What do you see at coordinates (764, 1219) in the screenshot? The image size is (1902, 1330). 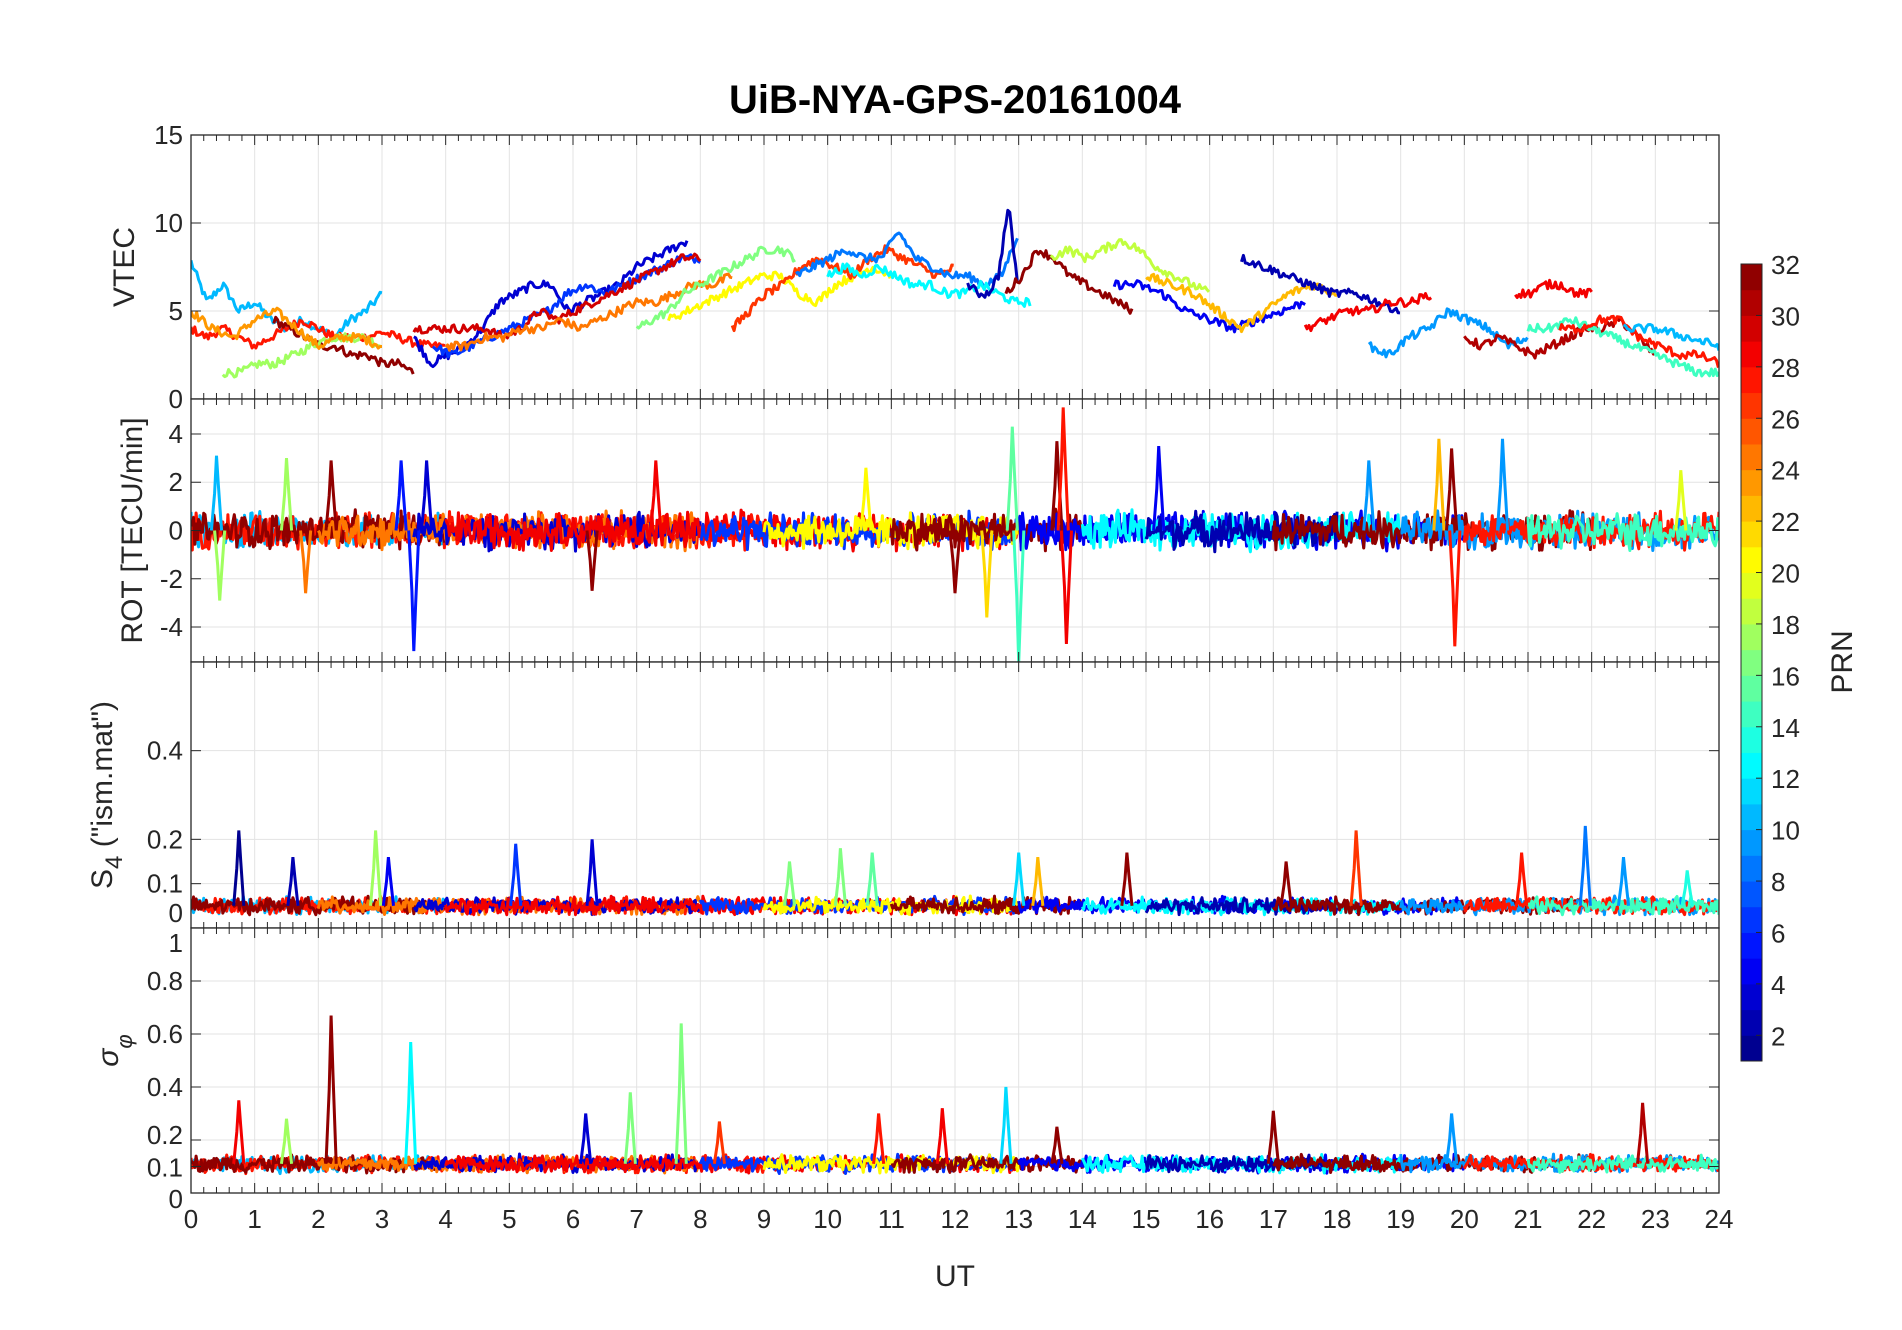 I see `x-tick-label: 9` at bounding box center [764, 1219].